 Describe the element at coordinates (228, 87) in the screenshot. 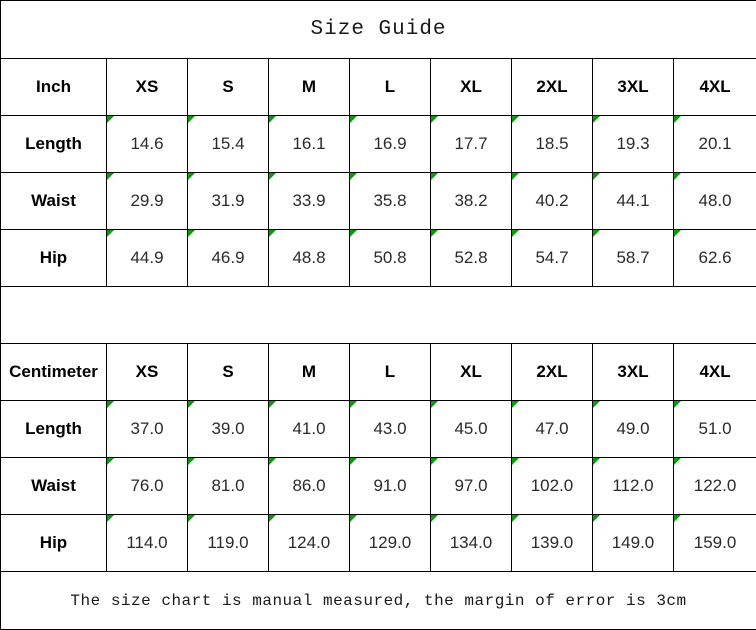

I see `inch-col-header-s: S` at that location.